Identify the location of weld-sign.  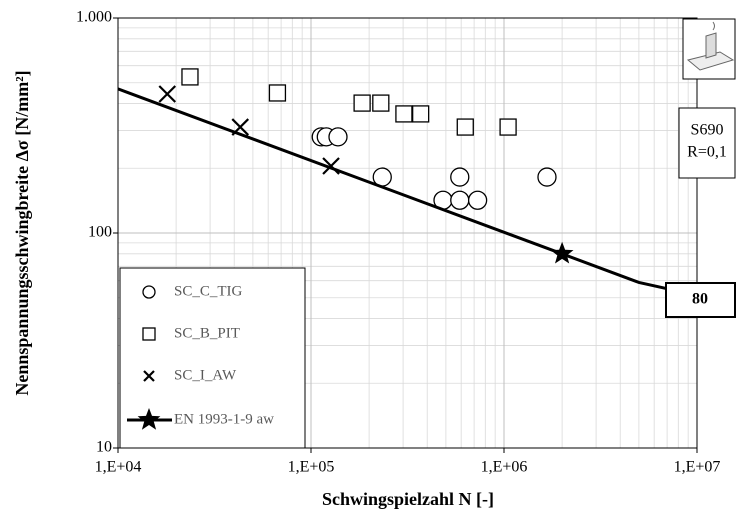
(713, 26).